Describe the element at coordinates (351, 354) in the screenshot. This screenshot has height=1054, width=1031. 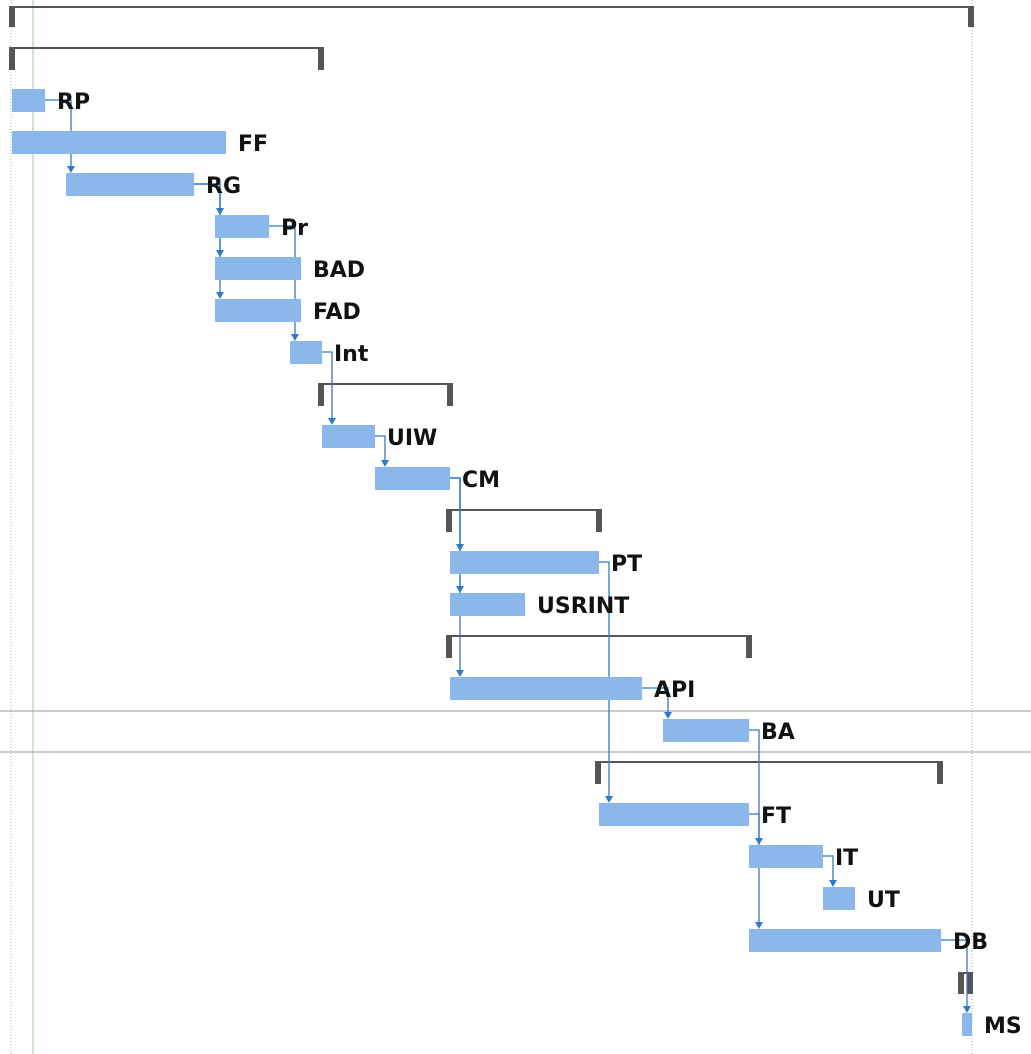
I see `task-label-int: Int` at that location.